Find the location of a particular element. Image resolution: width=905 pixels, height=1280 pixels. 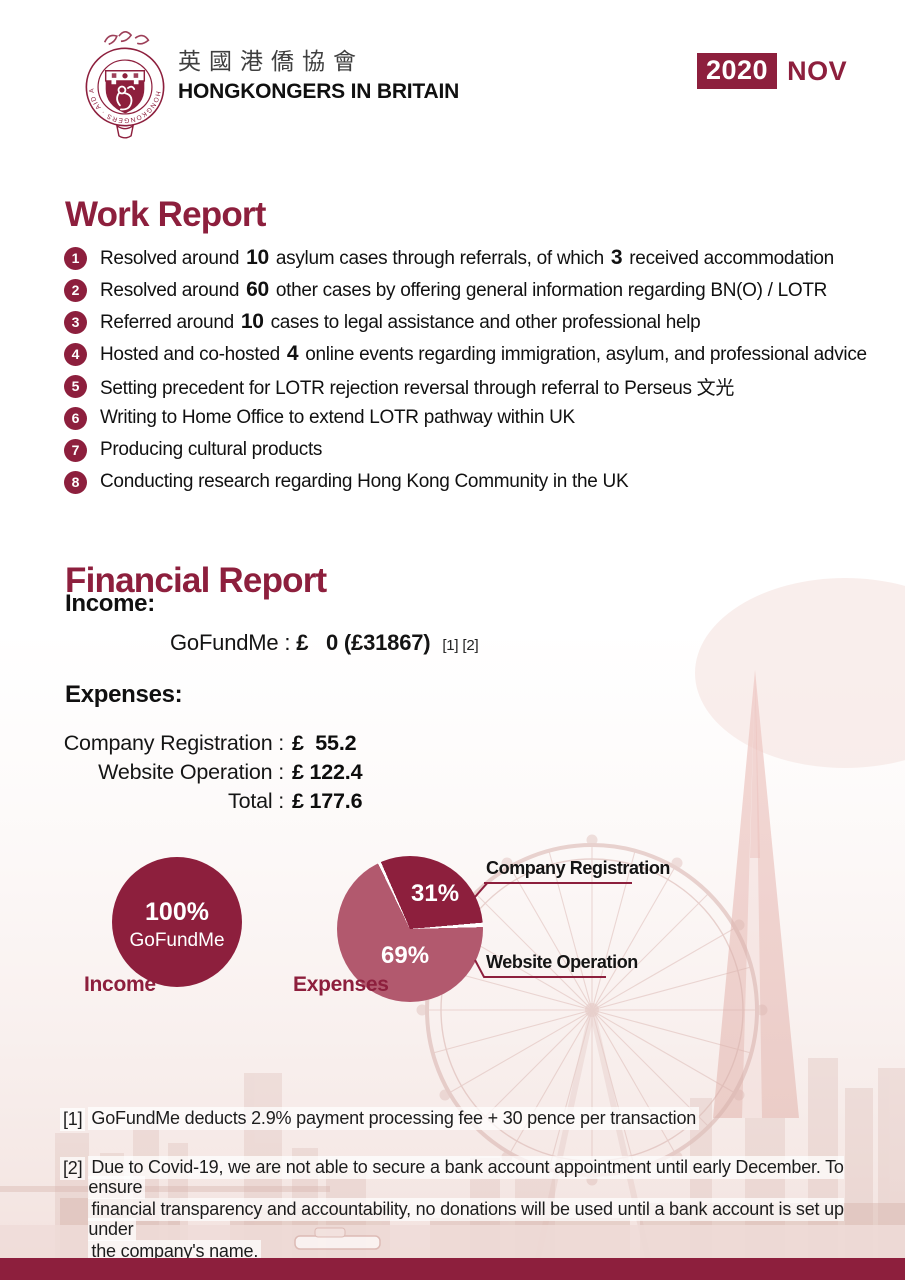

callout-underline-bottom is located at coordinates (545, 977).